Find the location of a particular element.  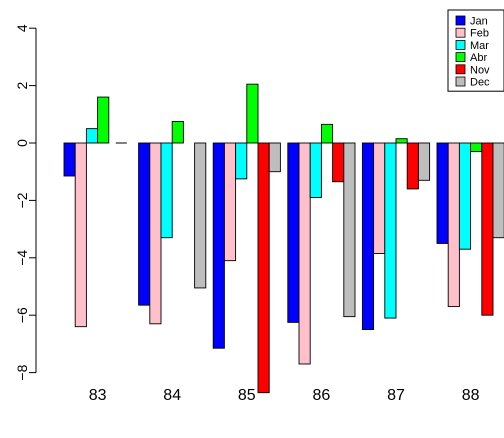

category-label: 85 is located at coordinates (247, 395).